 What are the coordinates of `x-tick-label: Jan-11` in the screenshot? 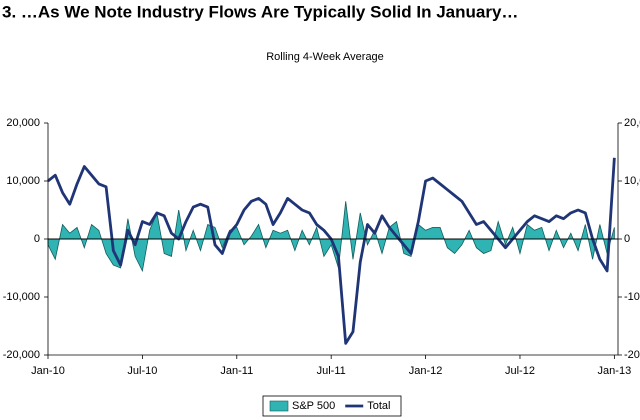 It's located at (236, 371).